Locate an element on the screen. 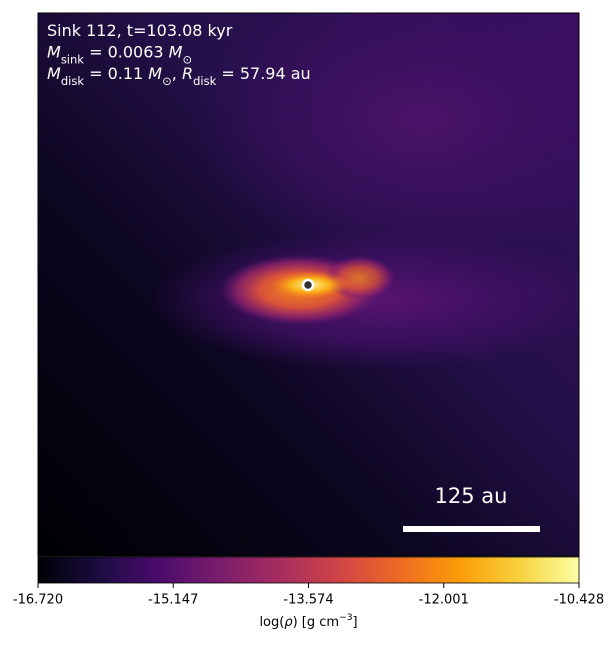 This screenshot has height=648, width=615. annotation: Msink = 0.0063 M⊙ is located at coordinates (119, 54).